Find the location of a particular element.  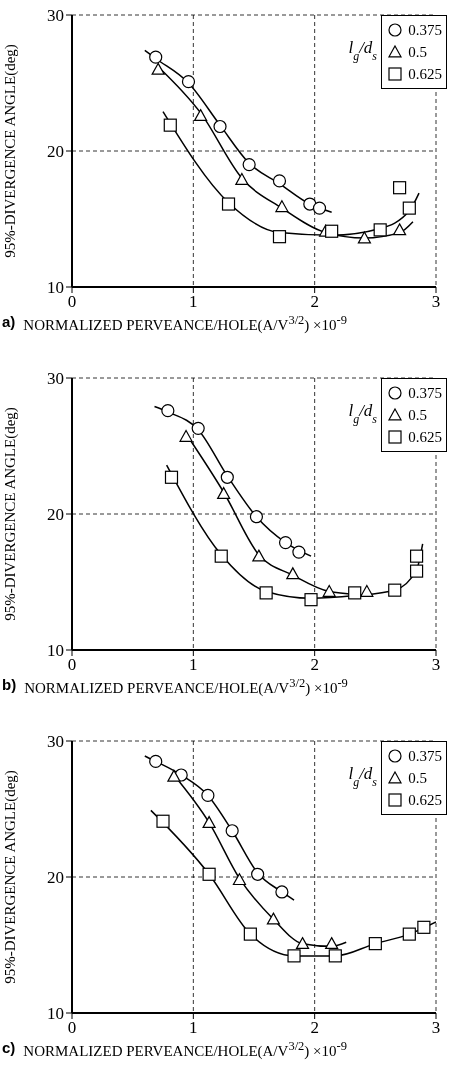

text: a) is located at coordinates (9, 322).